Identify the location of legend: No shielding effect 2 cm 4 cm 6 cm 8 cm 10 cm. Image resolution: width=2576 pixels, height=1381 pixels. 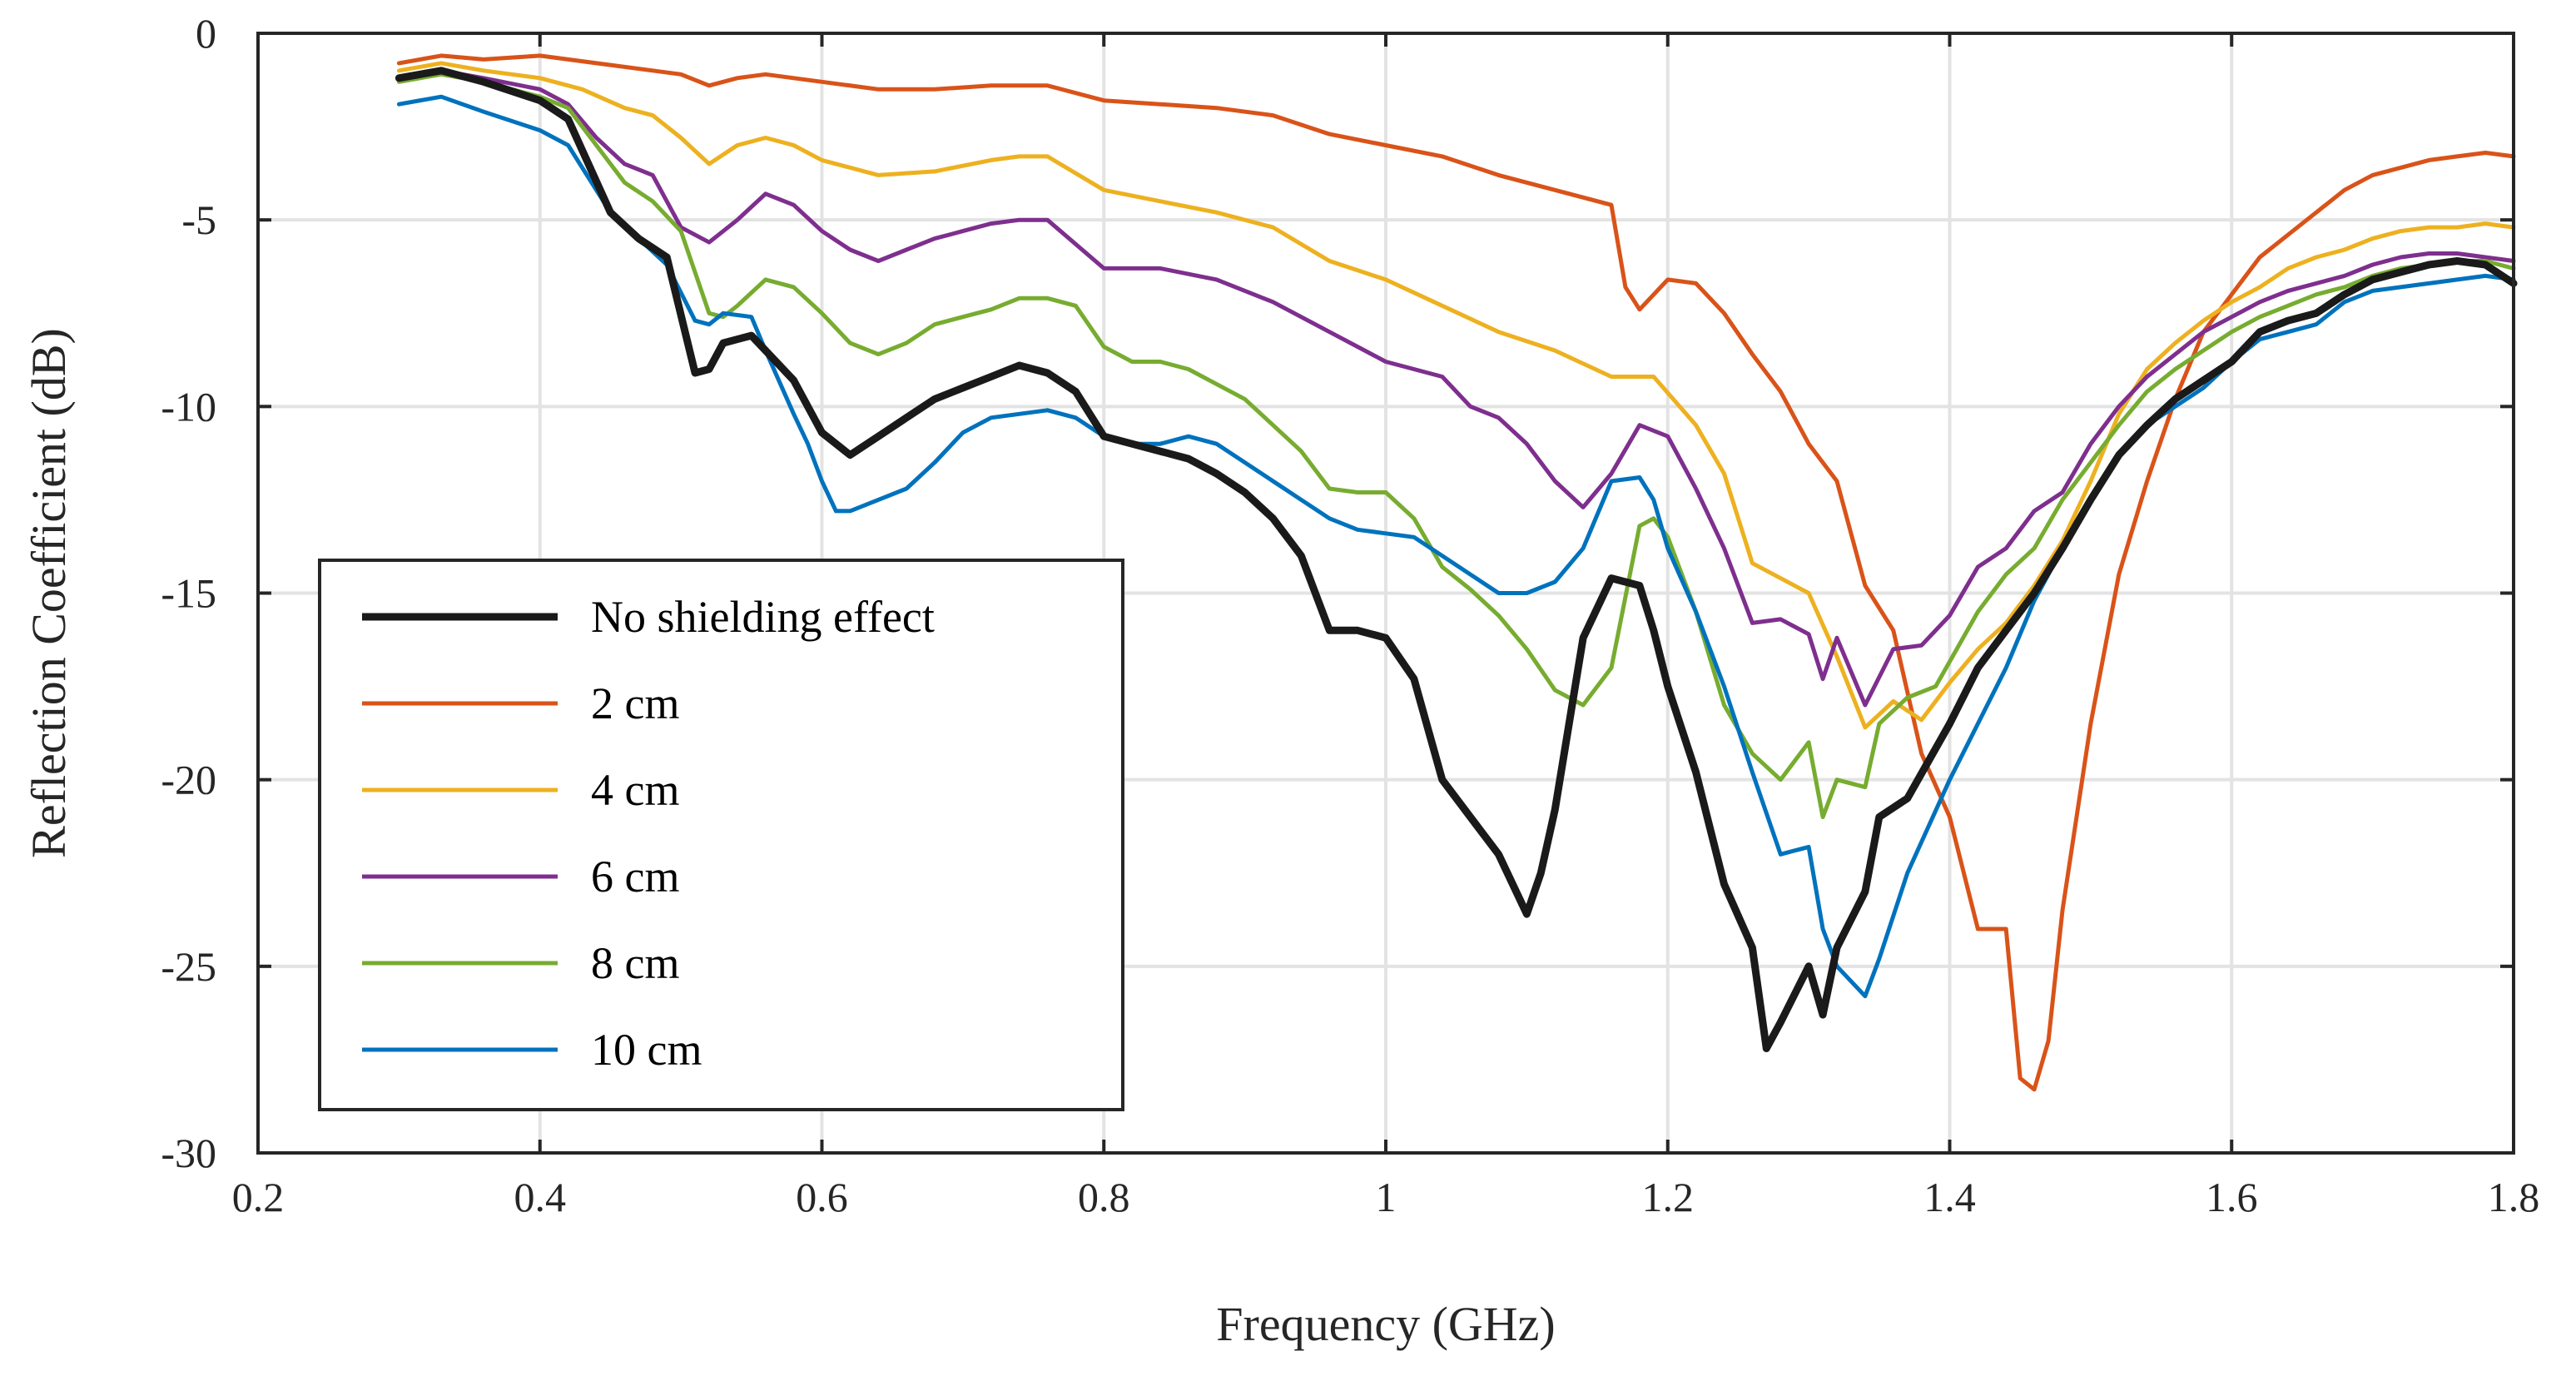
(721, 835).